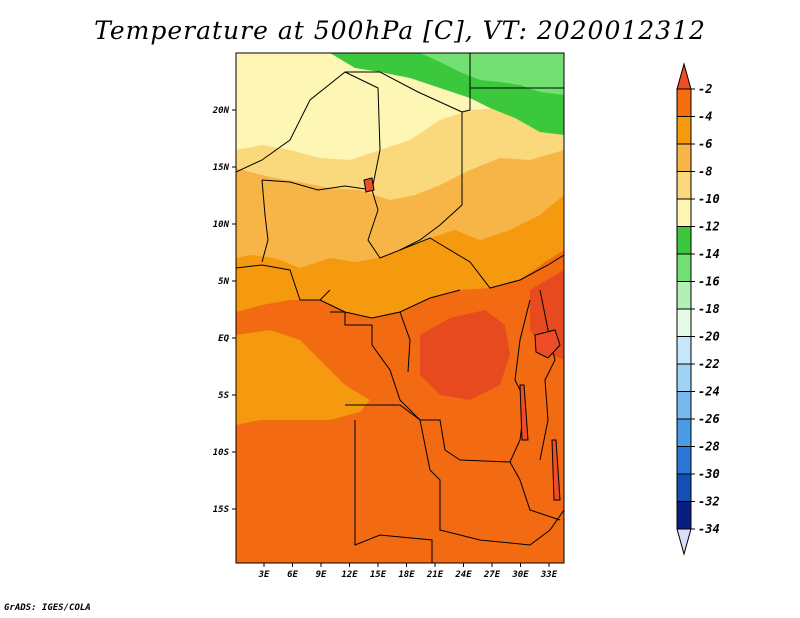 This screenshot has height=618, width=800. I want to click on lat-tick-label: 15N, so click(221, 168).